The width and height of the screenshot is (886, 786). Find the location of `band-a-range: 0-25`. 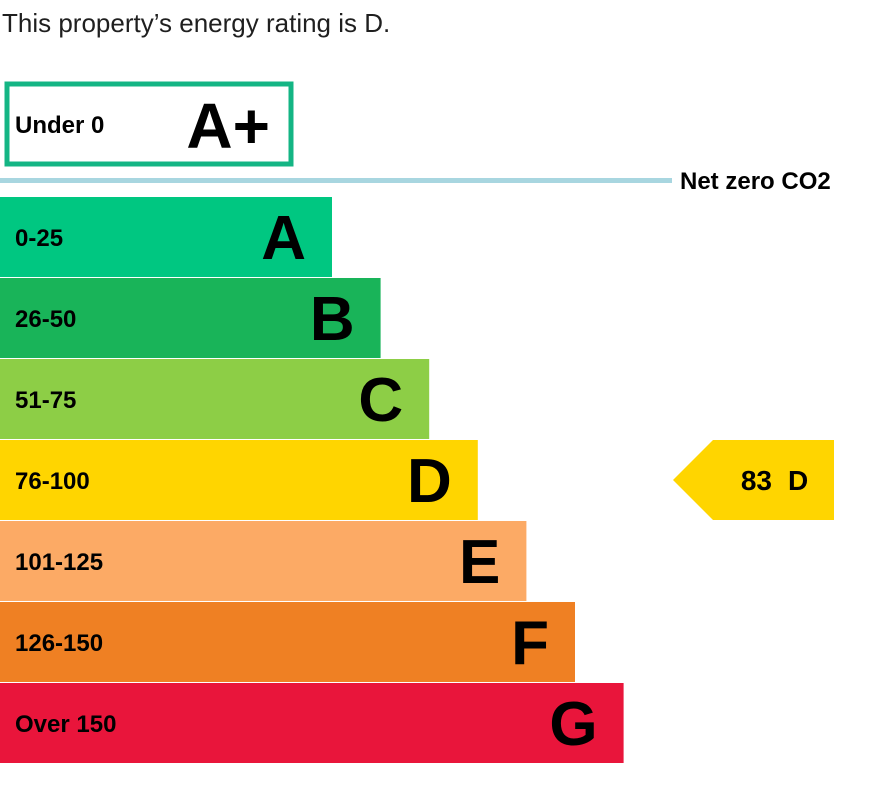

band-a-range: 0-25 is located at coordinates (39, 238).